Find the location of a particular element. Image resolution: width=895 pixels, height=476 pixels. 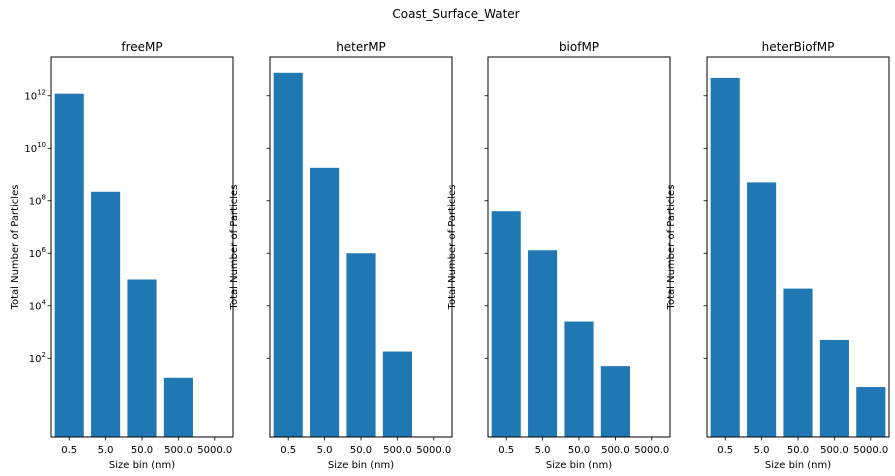

y-tick-label: 10² is located at coordinates (37, 358).